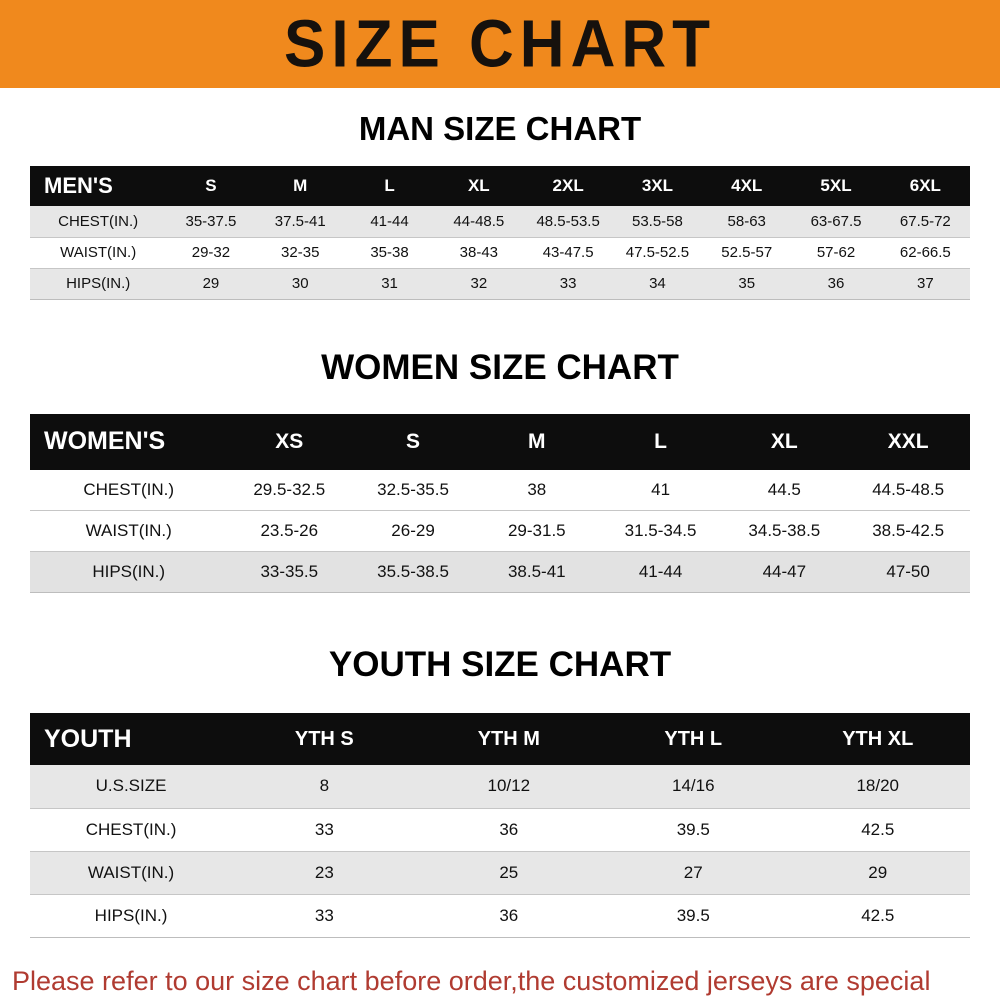 This screenshot has height=1000, width=1000. Describe the element at coordinates (479, 283) in the screenshot. I see `size-cell: 32` at that location.